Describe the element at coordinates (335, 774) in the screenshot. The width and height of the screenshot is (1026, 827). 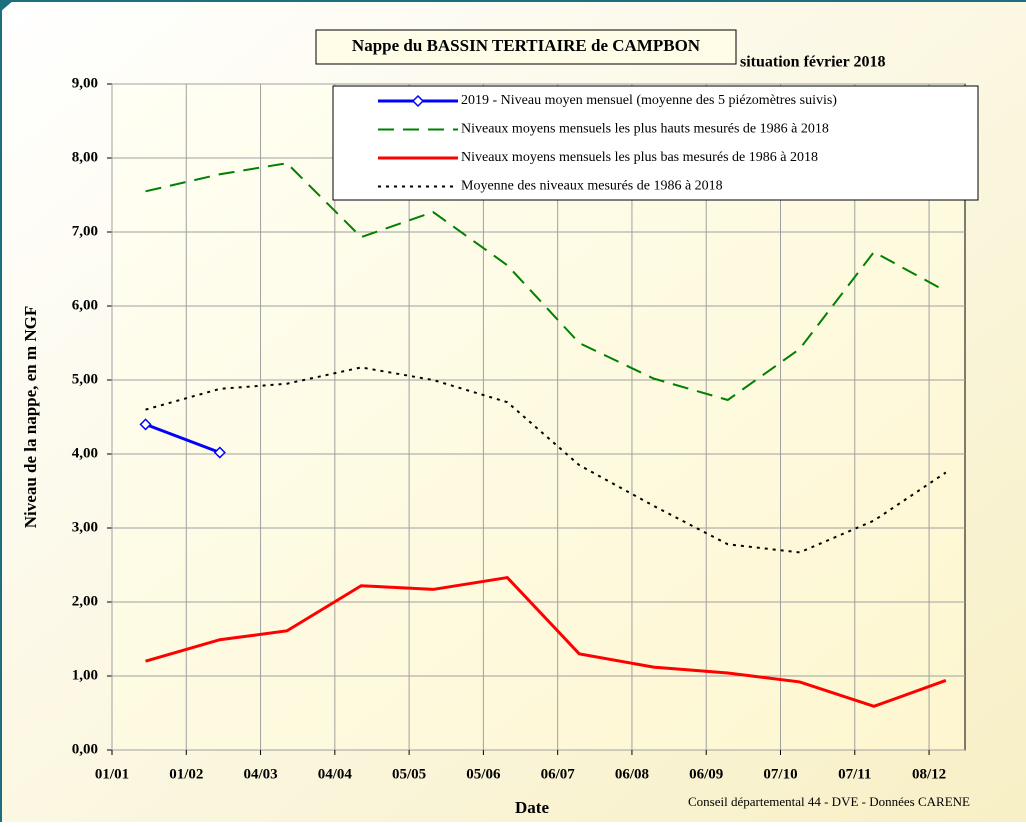
I see `x-tick-label: 04/04` at that location.